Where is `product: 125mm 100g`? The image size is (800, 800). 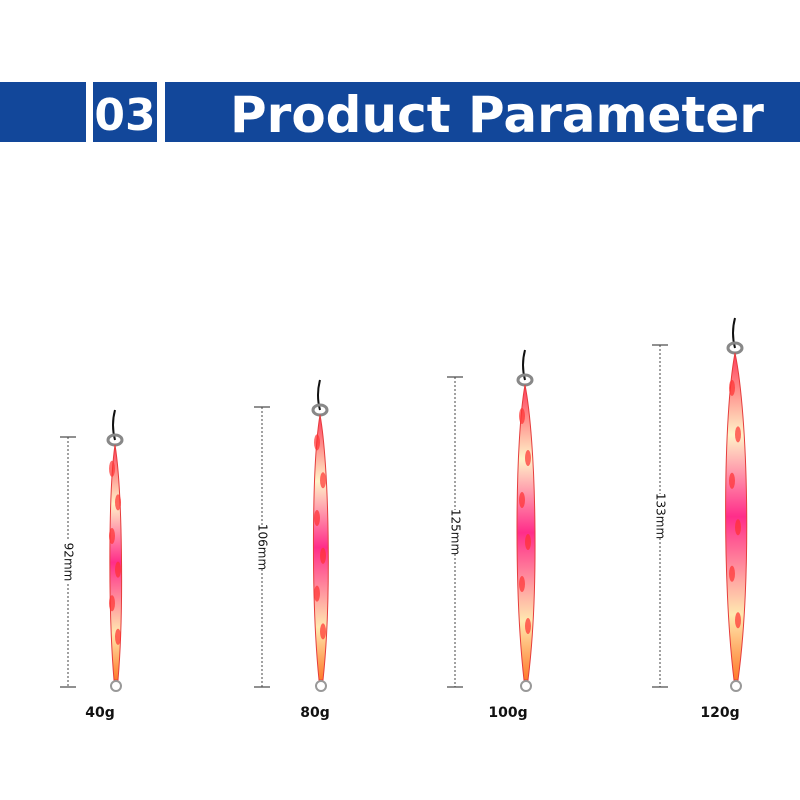
product: 125mm 100g is located at coordinates (491, 535).